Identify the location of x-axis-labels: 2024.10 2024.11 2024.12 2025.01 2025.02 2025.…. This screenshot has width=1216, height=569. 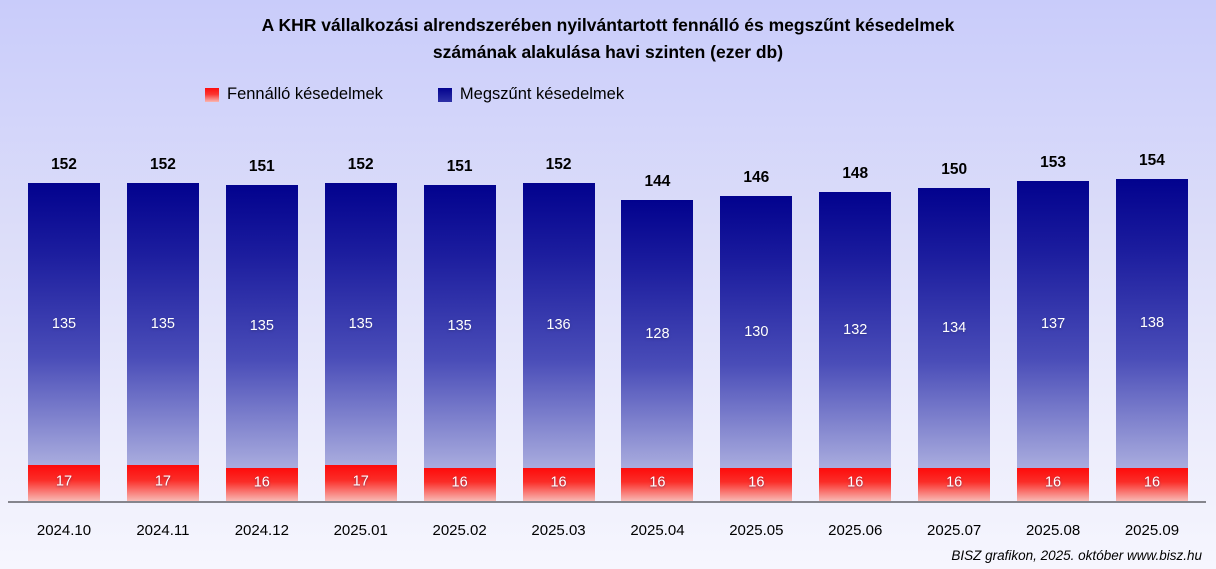
(608, 530).